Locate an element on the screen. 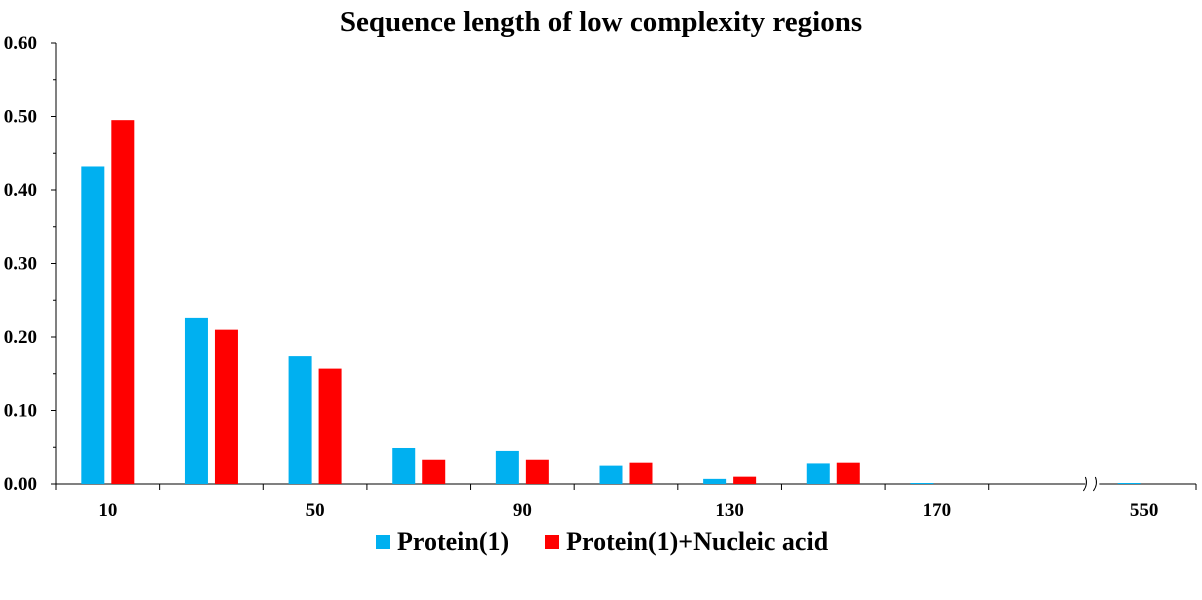 Image resolution: width=1202 pixels, height=600 pixels. legend-item-protein-nucleic: Protein(1)+Nucleic acid is located at coordinates (686, 542).